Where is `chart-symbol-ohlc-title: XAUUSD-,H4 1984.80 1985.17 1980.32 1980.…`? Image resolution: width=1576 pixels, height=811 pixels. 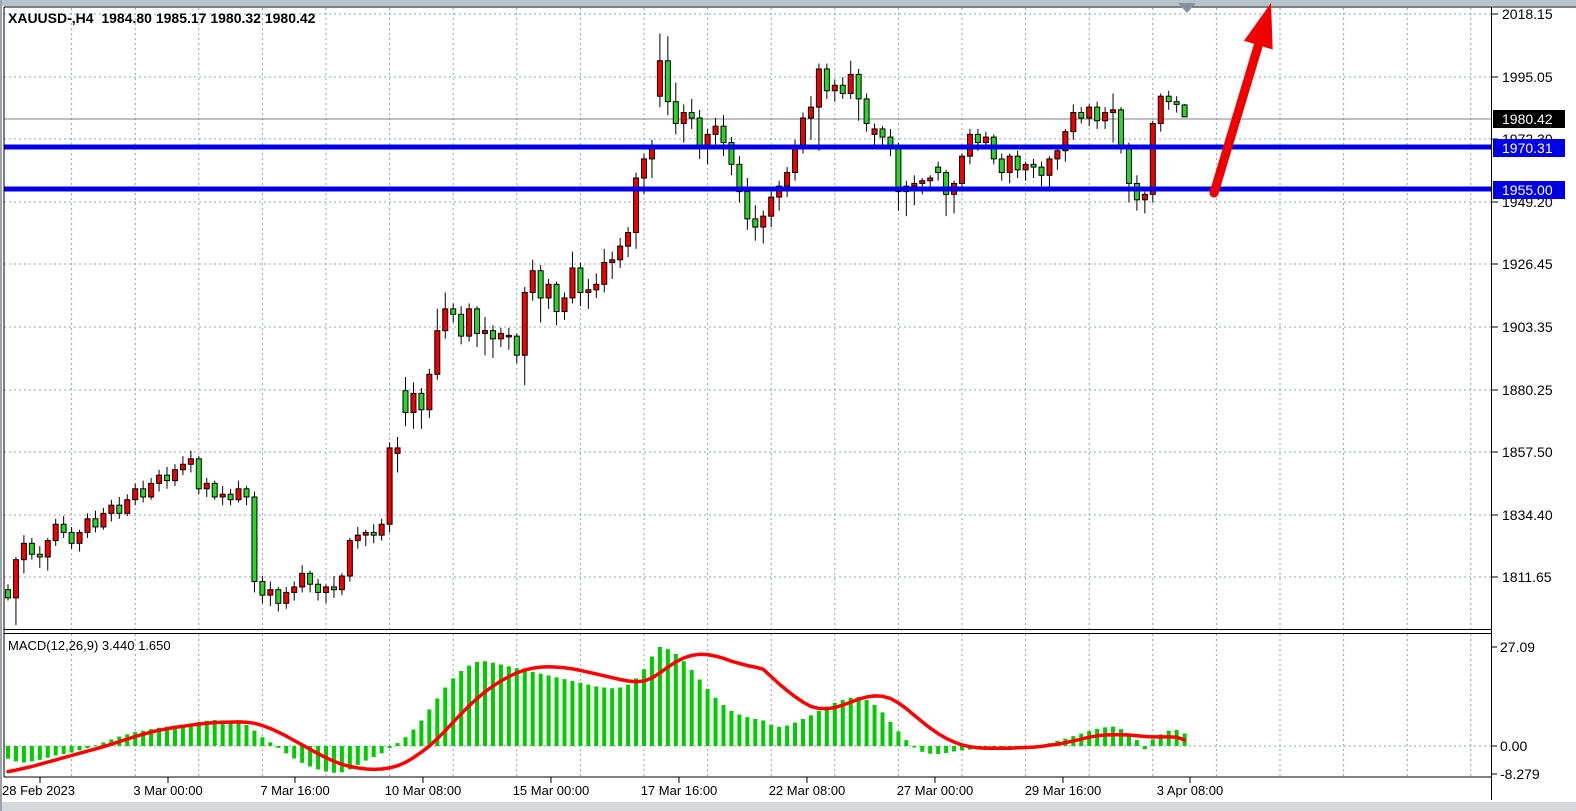 chart-symbol-ohlc-title: XAUUSD-,H4 1984.80 1985.17 1980.32 1980.… is located at coordinates (162, 18).